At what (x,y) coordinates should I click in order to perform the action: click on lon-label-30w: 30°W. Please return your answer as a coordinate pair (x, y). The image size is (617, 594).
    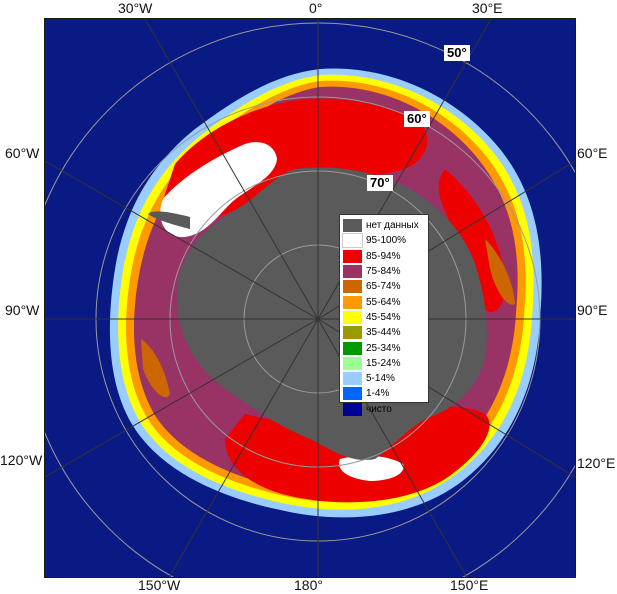
    Looking at the image, I should click on (135, 8).